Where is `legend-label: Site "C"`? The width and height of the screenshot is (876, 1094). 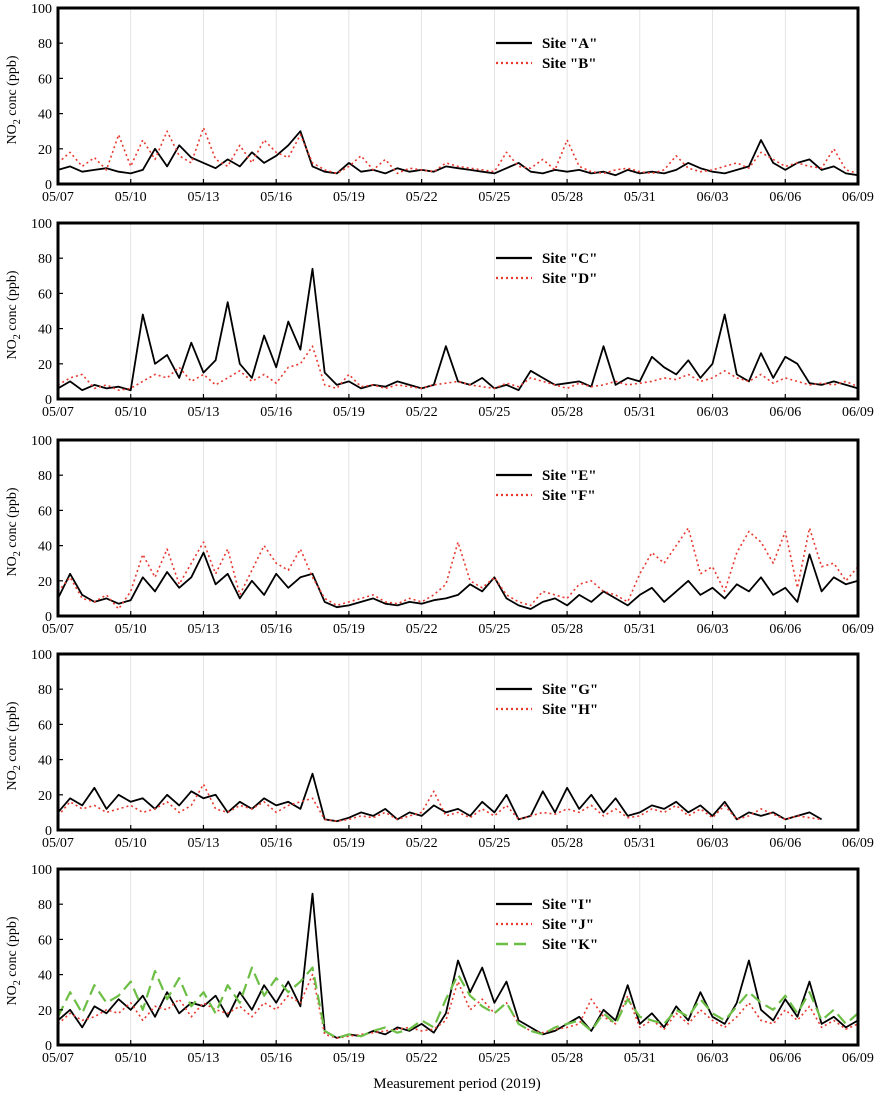
legend-label: Site "C" is located at coordinates (569, 259).